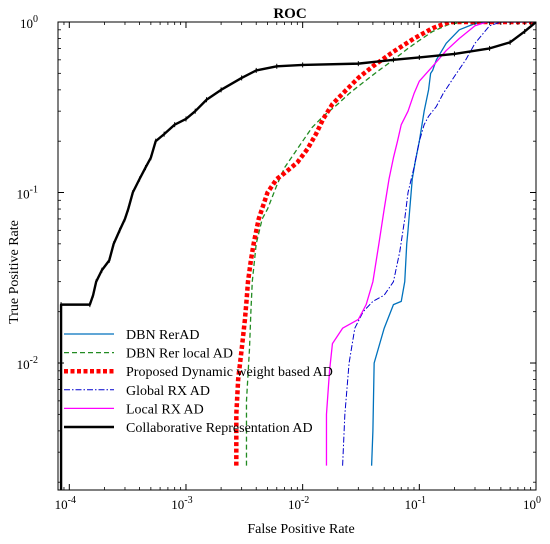 The width and height of the screenshot is (550, 544). What do you see at coordinates (532, 503) in the screenshot?
I see `x-tick-label-4: 10⁰` at bounding box center [532, 503].